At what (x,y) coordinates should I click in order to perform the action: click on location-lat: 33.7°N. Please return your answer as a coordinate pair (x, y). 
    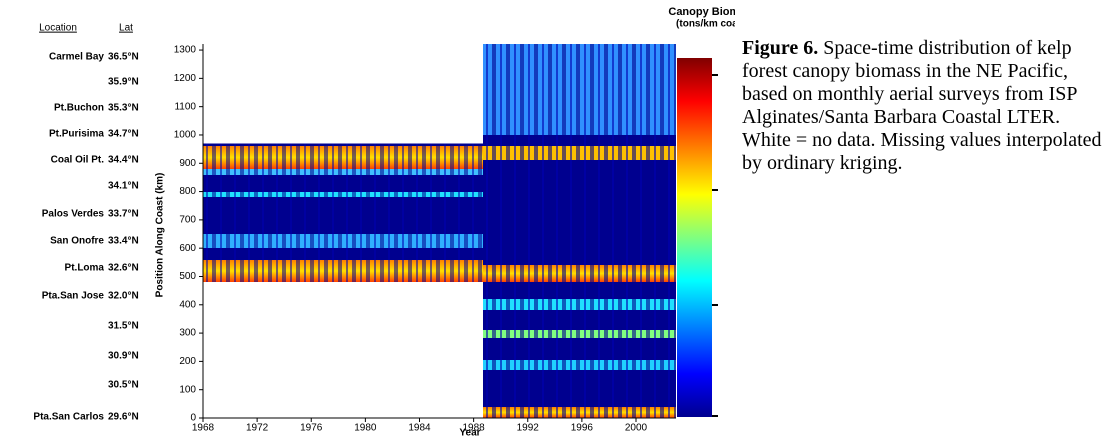
    Looking at the image, I should click on (123, 214).